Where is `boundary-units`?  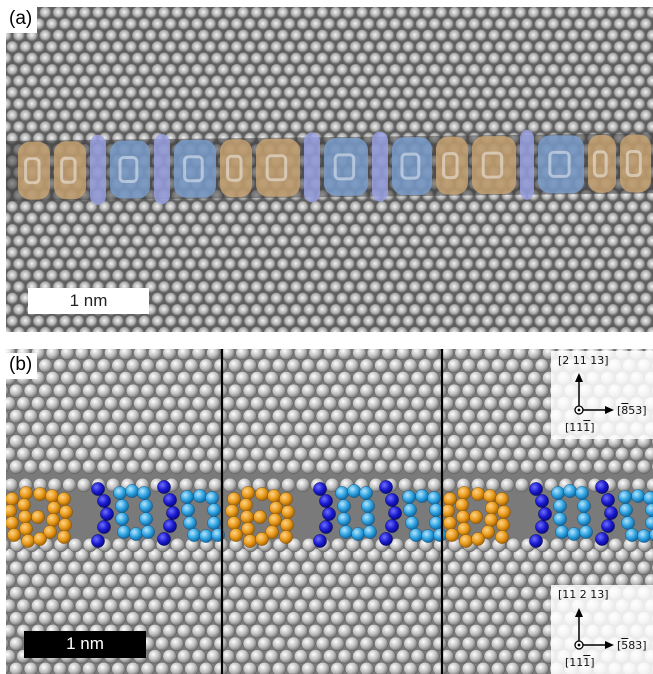
boundary-units is located at coordinates (329, 514).